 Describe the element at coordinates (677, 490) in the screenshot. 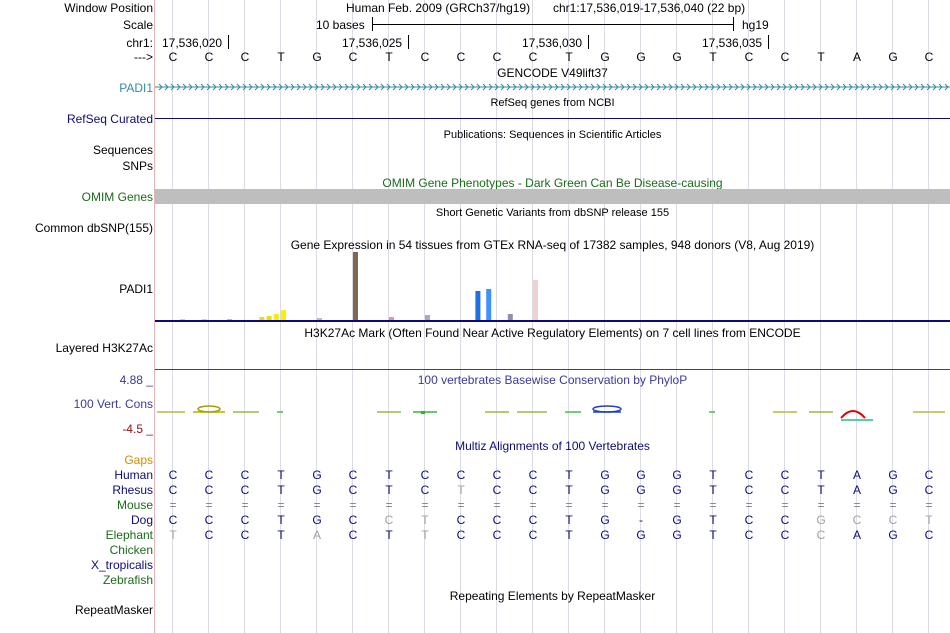

I see `alignment-rhesus-base: G` at that location.